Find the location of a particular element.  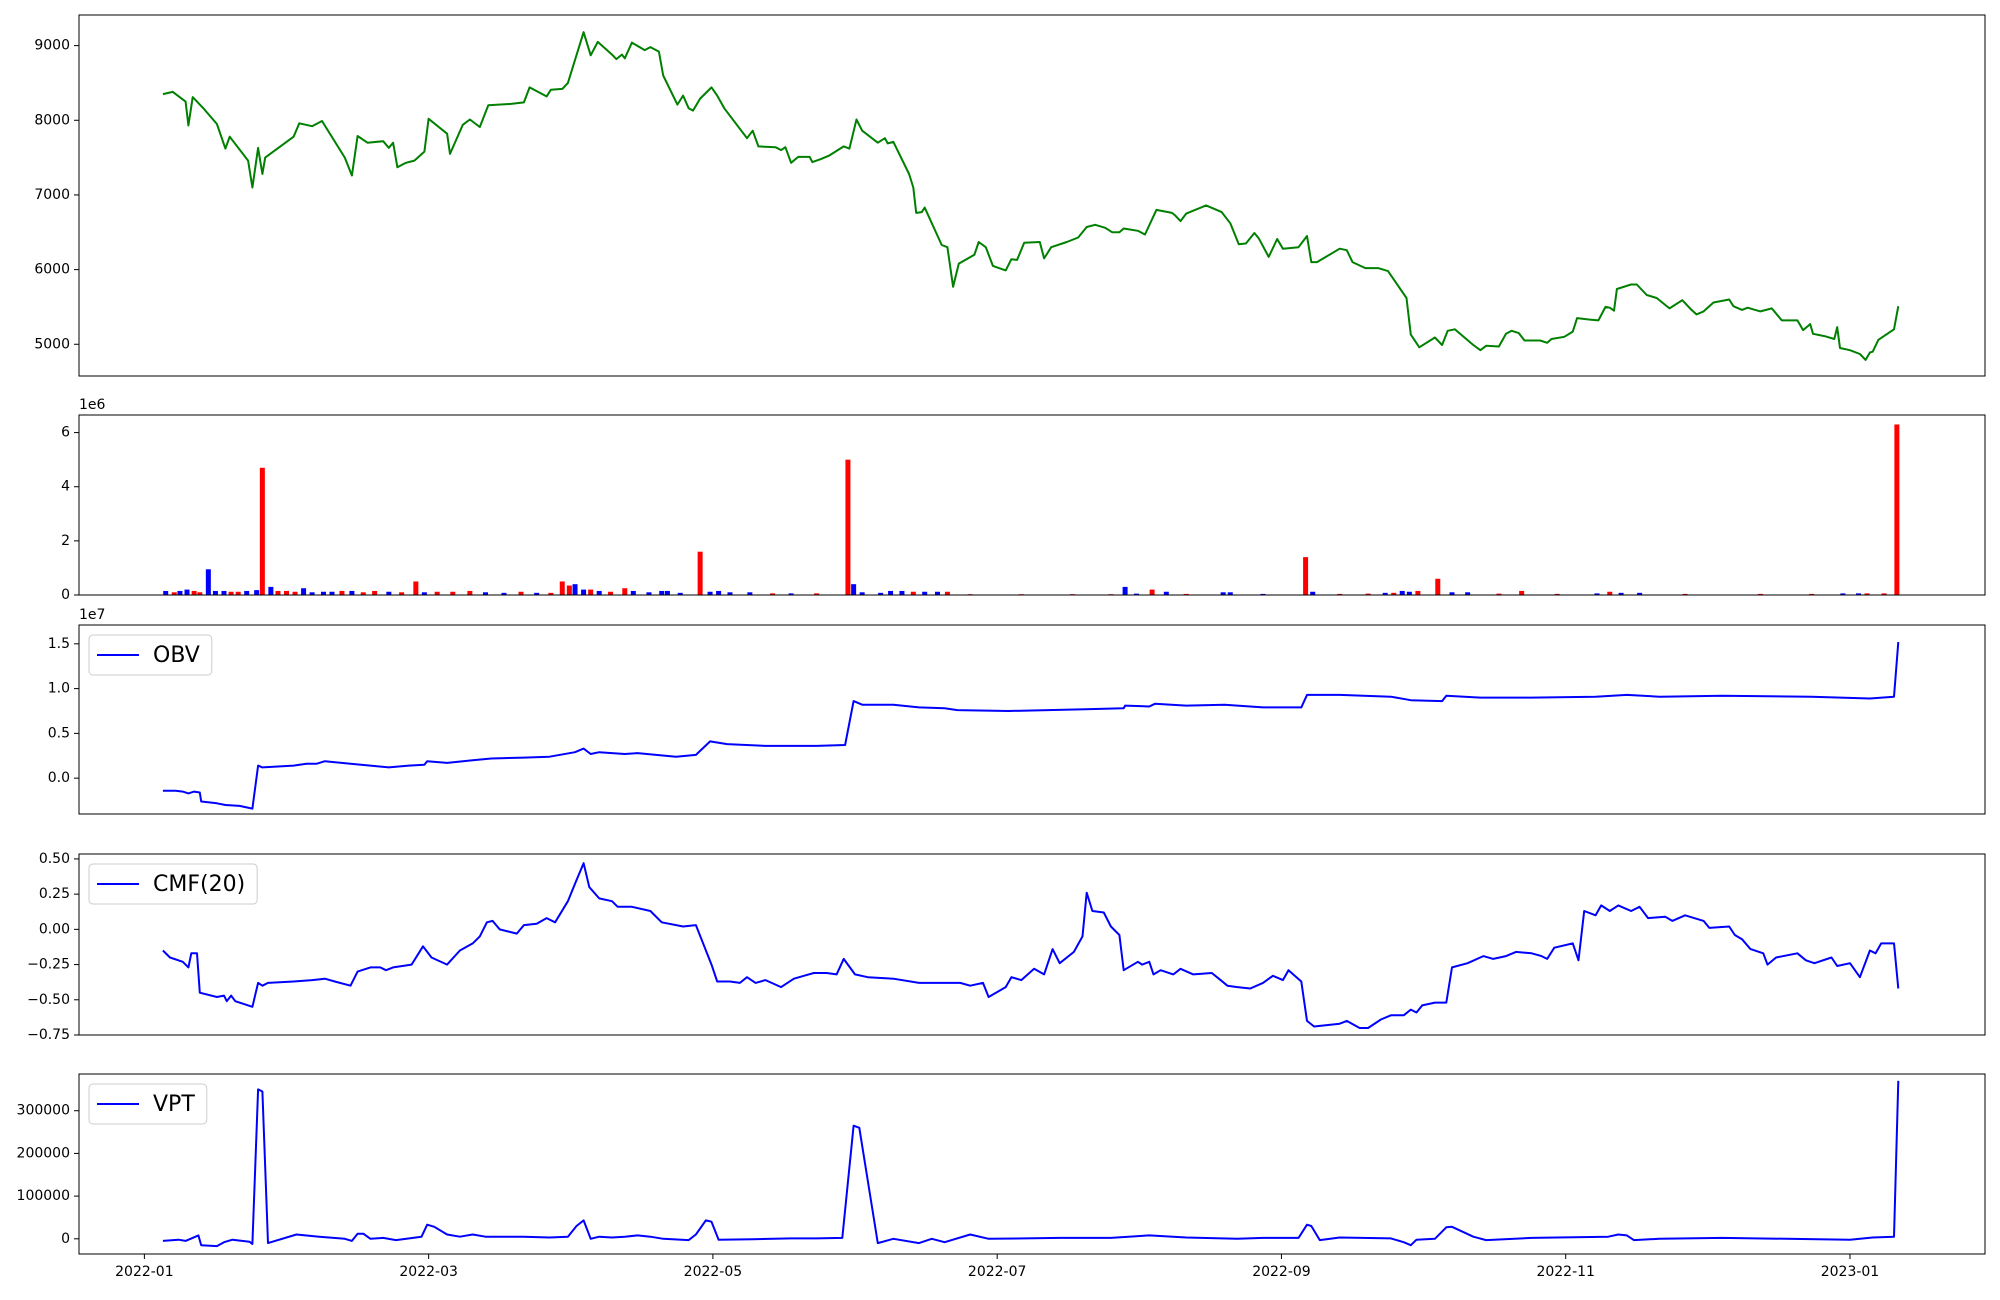

legend-label: CMF(20) is located at coordinates (199, 884).